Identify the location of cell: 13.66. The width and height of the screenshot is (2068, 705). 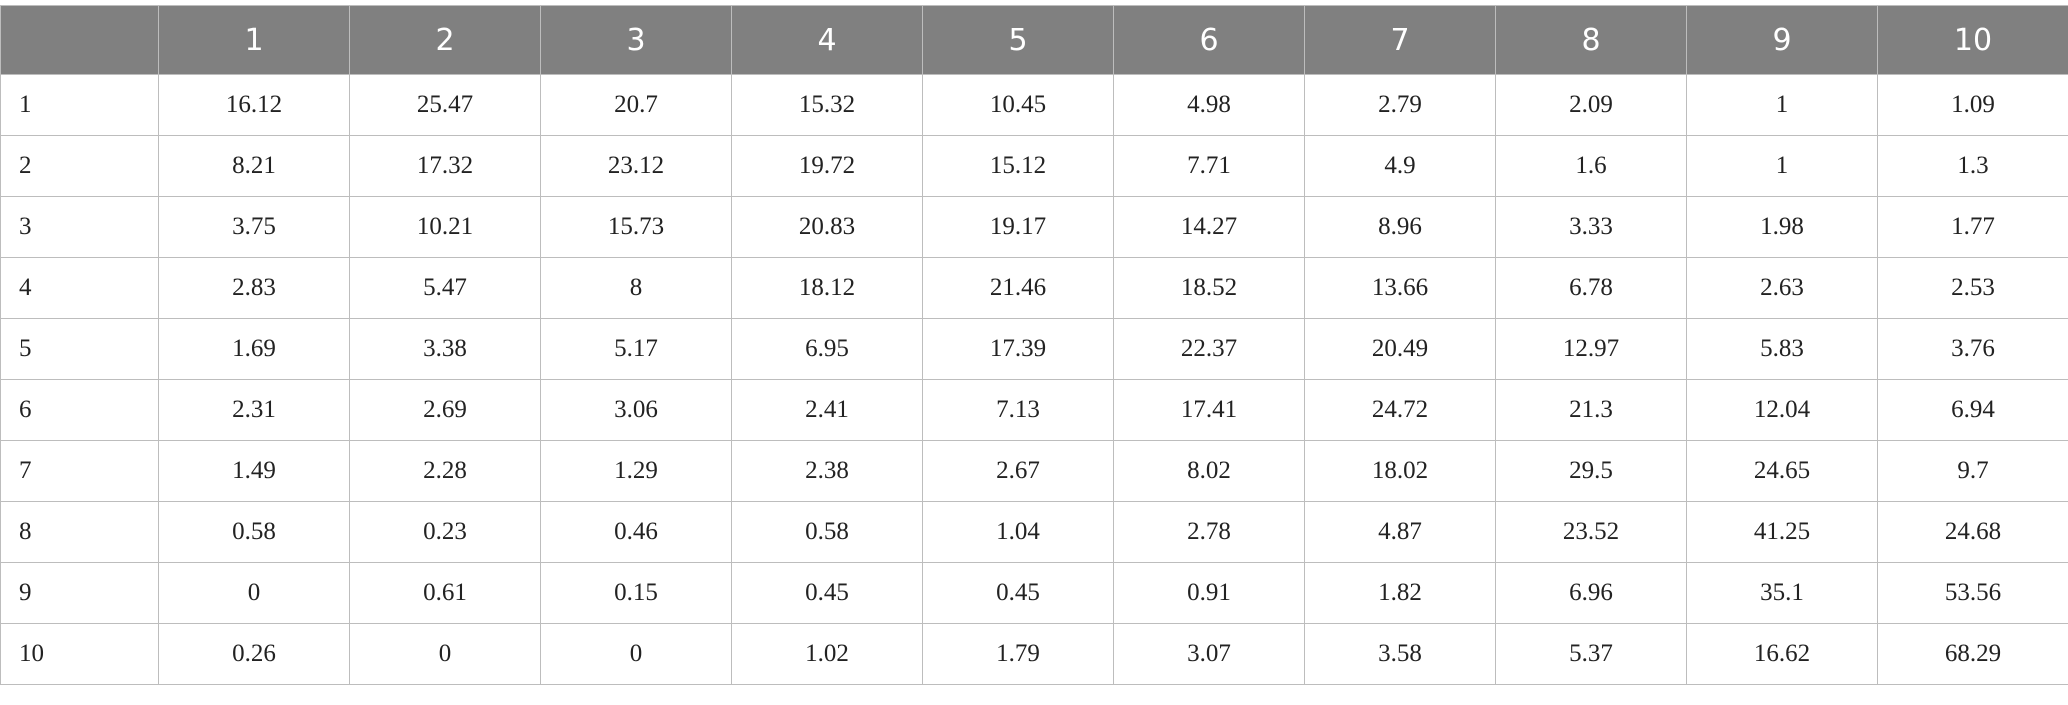
(1400, 288).